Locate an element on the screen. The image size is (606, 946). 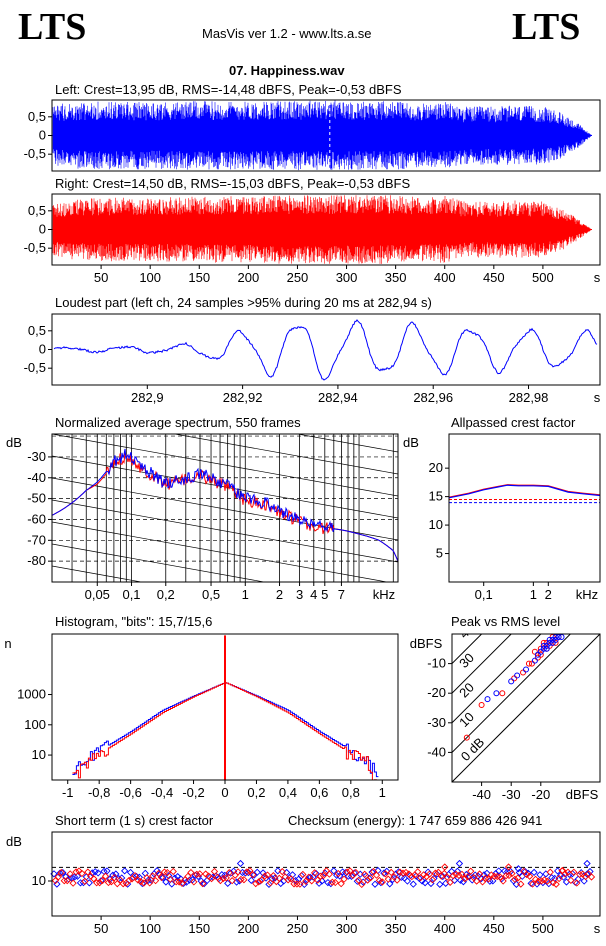
x-tick-label: 200 is located at coordinates (249, 928).